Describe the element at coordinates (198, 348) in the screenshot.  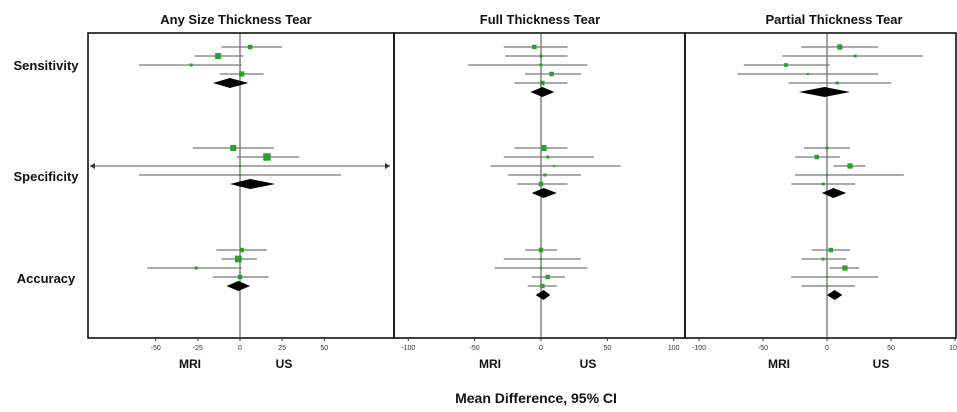
I see `x-tick-label: -25` at that location.